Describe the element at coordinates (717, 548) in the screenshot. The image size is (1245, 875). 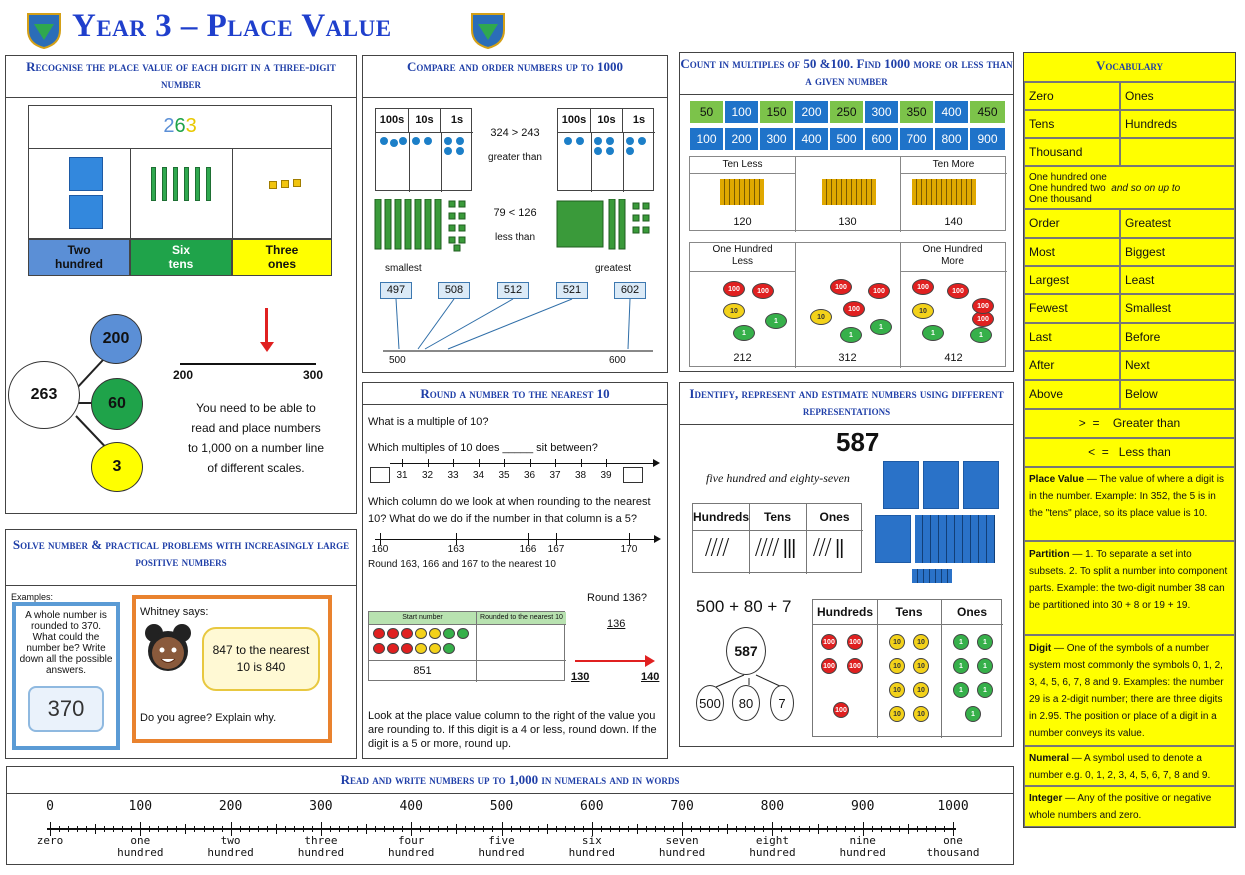
I see `tally-marks: ⧸⧸⧸⧸` at that location.